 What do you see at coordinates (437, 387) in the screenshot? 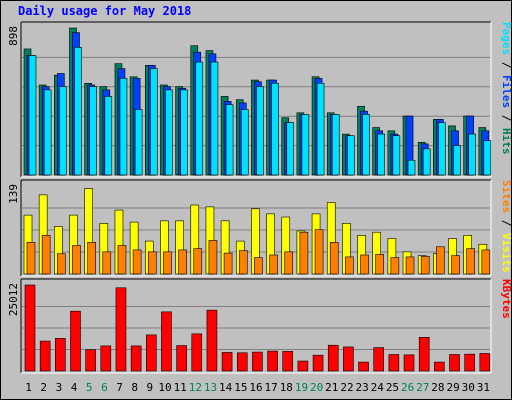
I see `x-tick-label: 28` at bounding box center [437, 387].